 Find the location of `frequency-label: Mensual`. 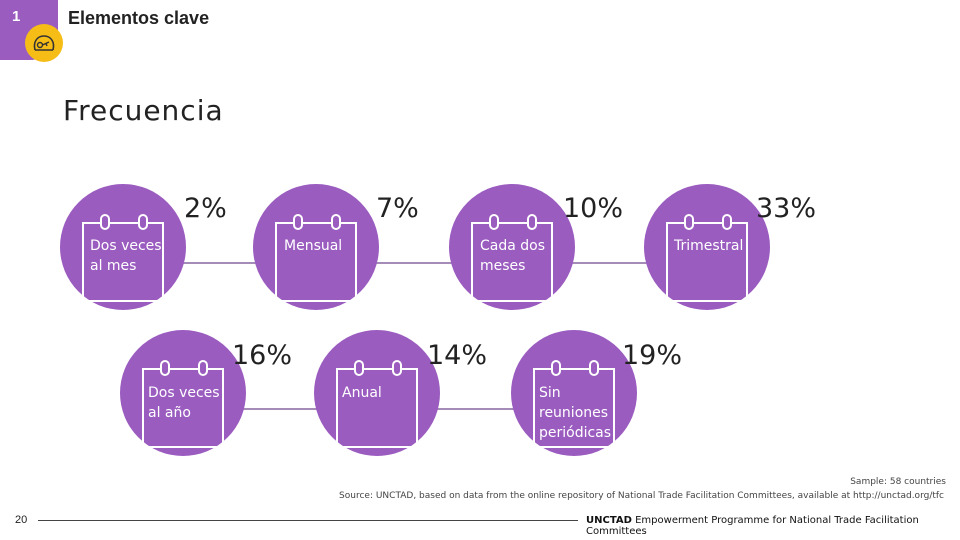

frequency-label: Mensual is located at coordinates (313, 246).